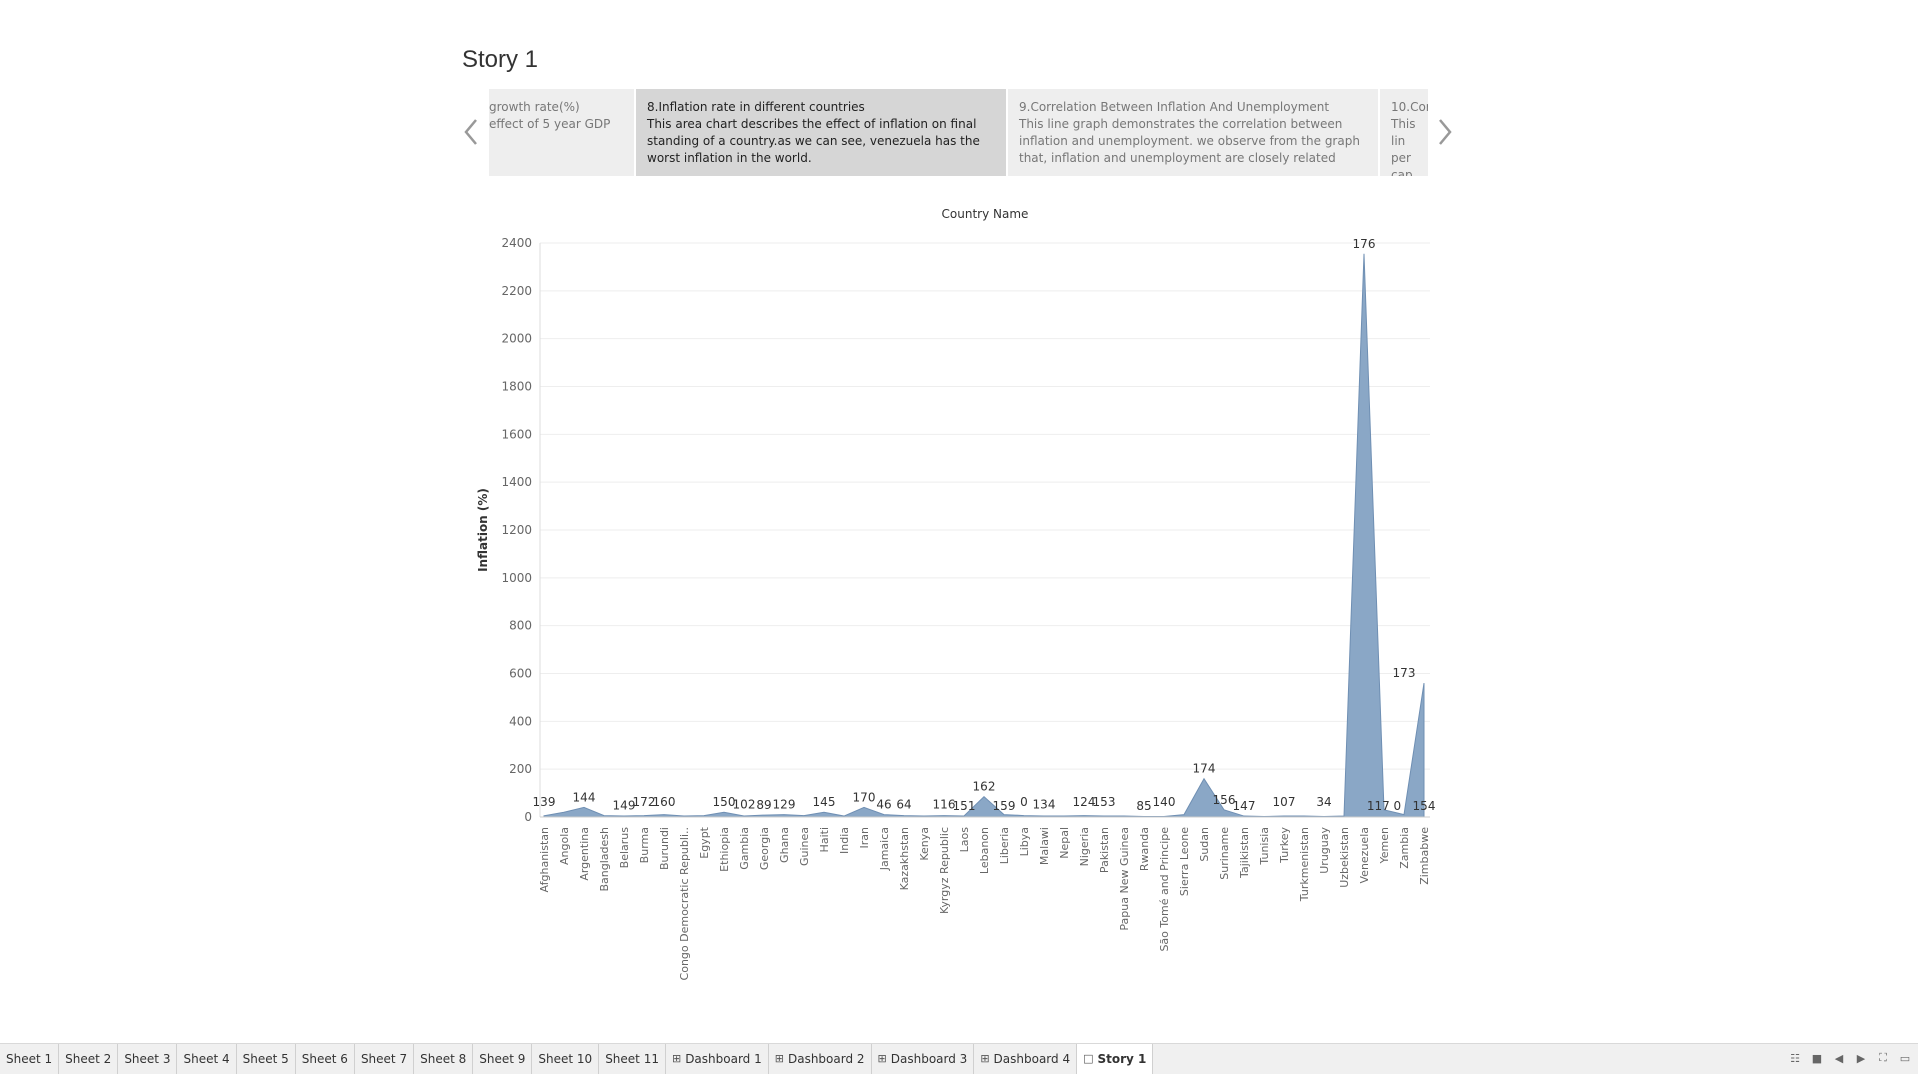 This screenshot has height=1074, width=1918. What do you see at coordinates (1244, 806) in the screenshot?
I see `data-label: 147` at bounding box center [1244, 806].